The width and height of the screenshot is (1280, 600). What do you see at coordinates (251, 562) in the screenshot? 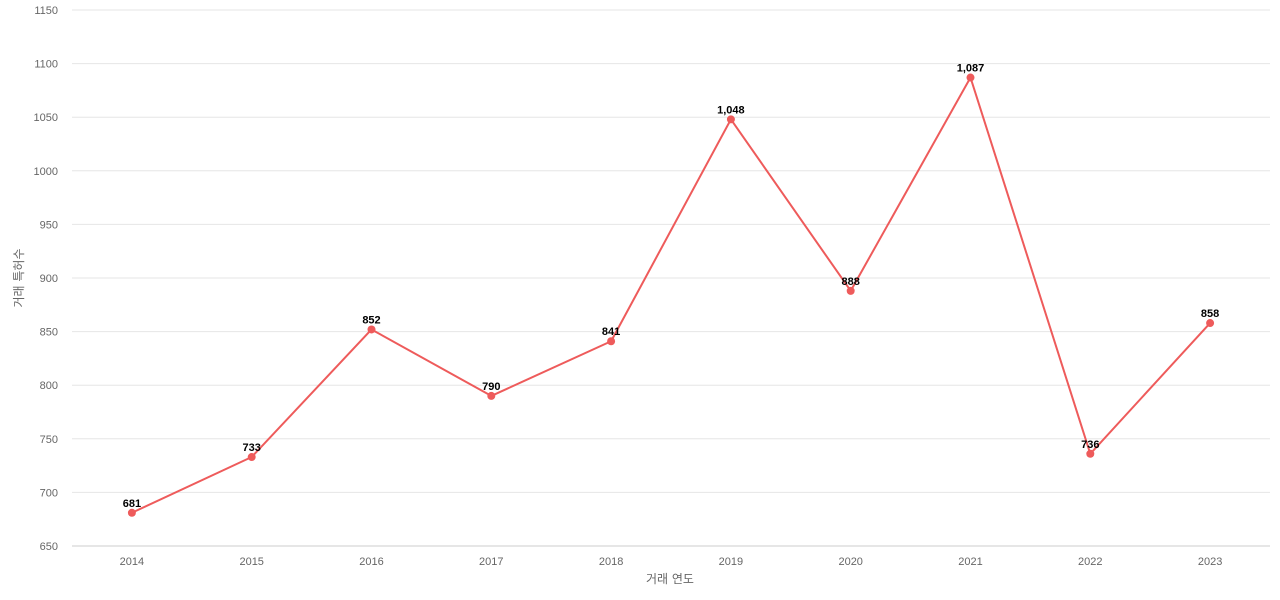
I see `x-tick-label: 2015` at bounding box center [251, 562].